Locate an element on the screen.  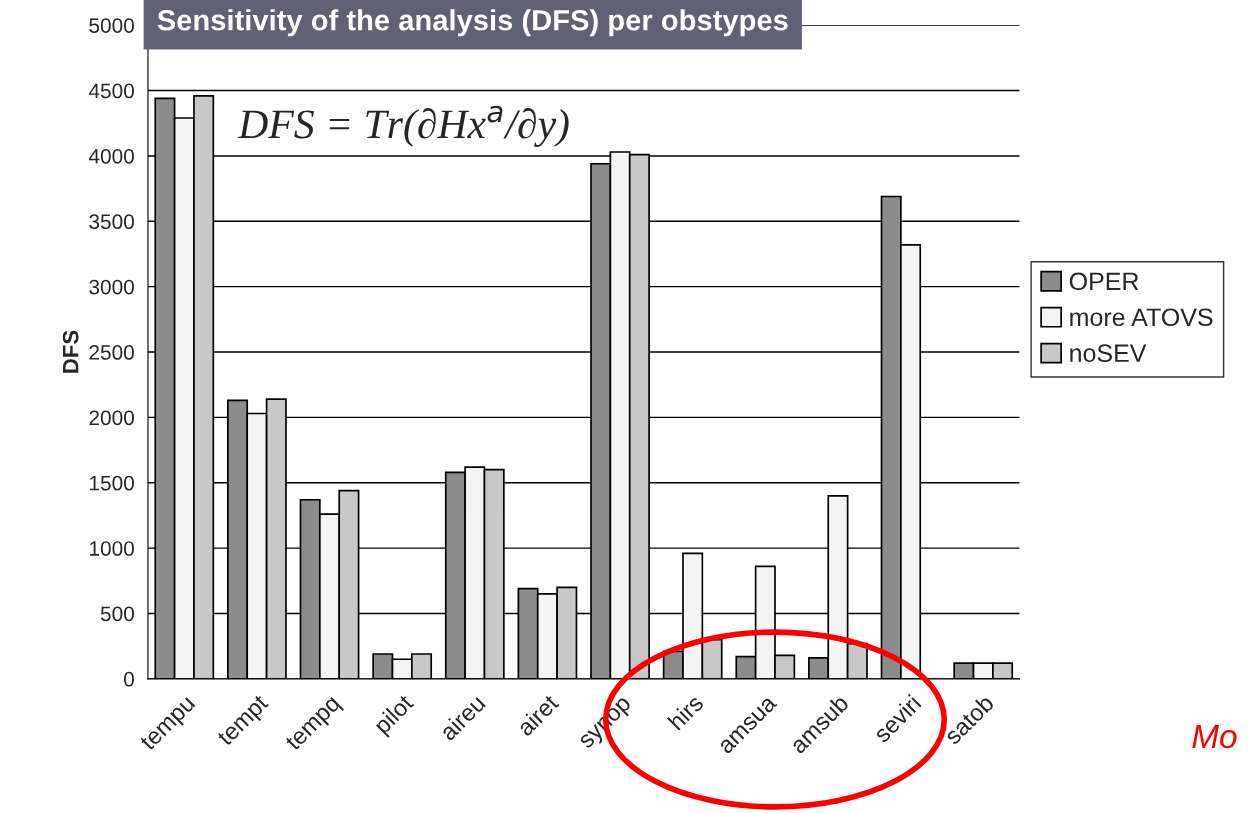
legend-label: OPER is located at coordinates (1104, 281).